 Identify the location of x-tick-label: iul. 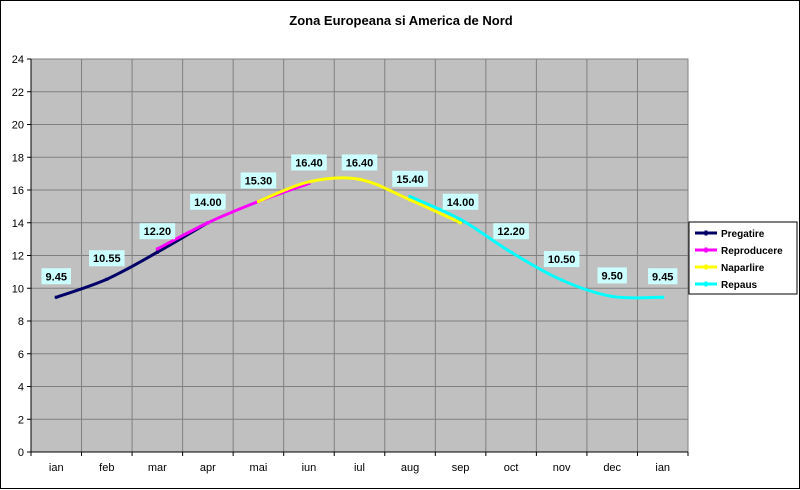
(359, 468).